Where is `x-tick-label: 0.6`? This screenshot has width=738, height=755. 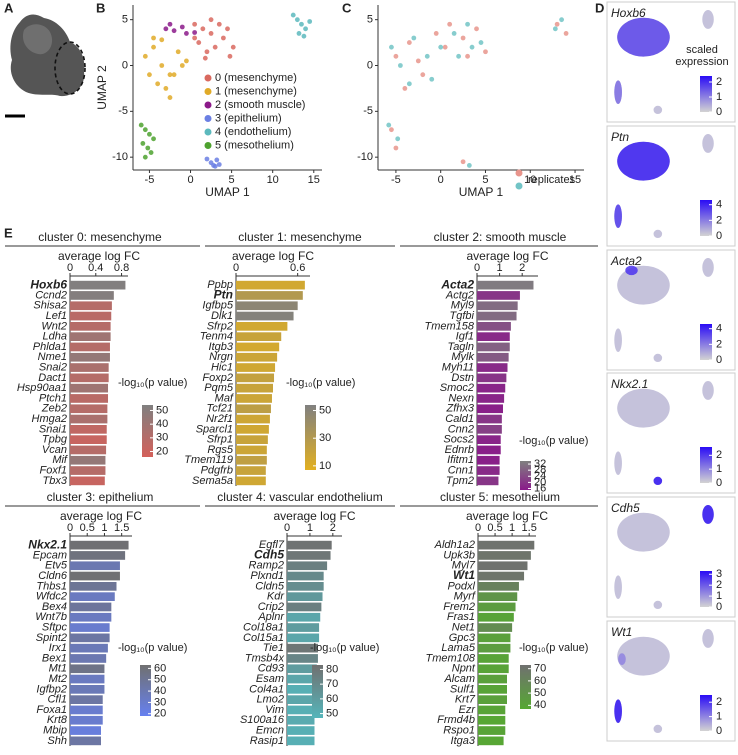 x-tick-label: 0.6 is located at coordinates (297, 268).